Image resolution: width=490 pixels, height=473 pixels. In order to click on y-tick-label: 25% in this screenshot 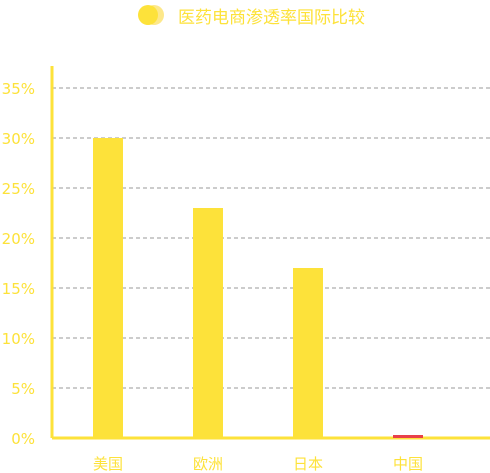, I will do `click(18, 189)`.